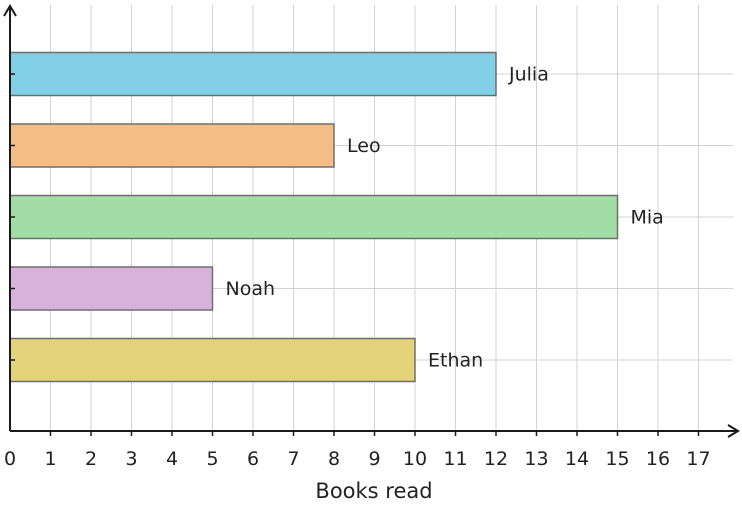 The image size is (742, 508). What do you see at coordinates (251, 289) in the screenshot?
I see `bar-label-noah: Noah` at bounding box center [251, 289].